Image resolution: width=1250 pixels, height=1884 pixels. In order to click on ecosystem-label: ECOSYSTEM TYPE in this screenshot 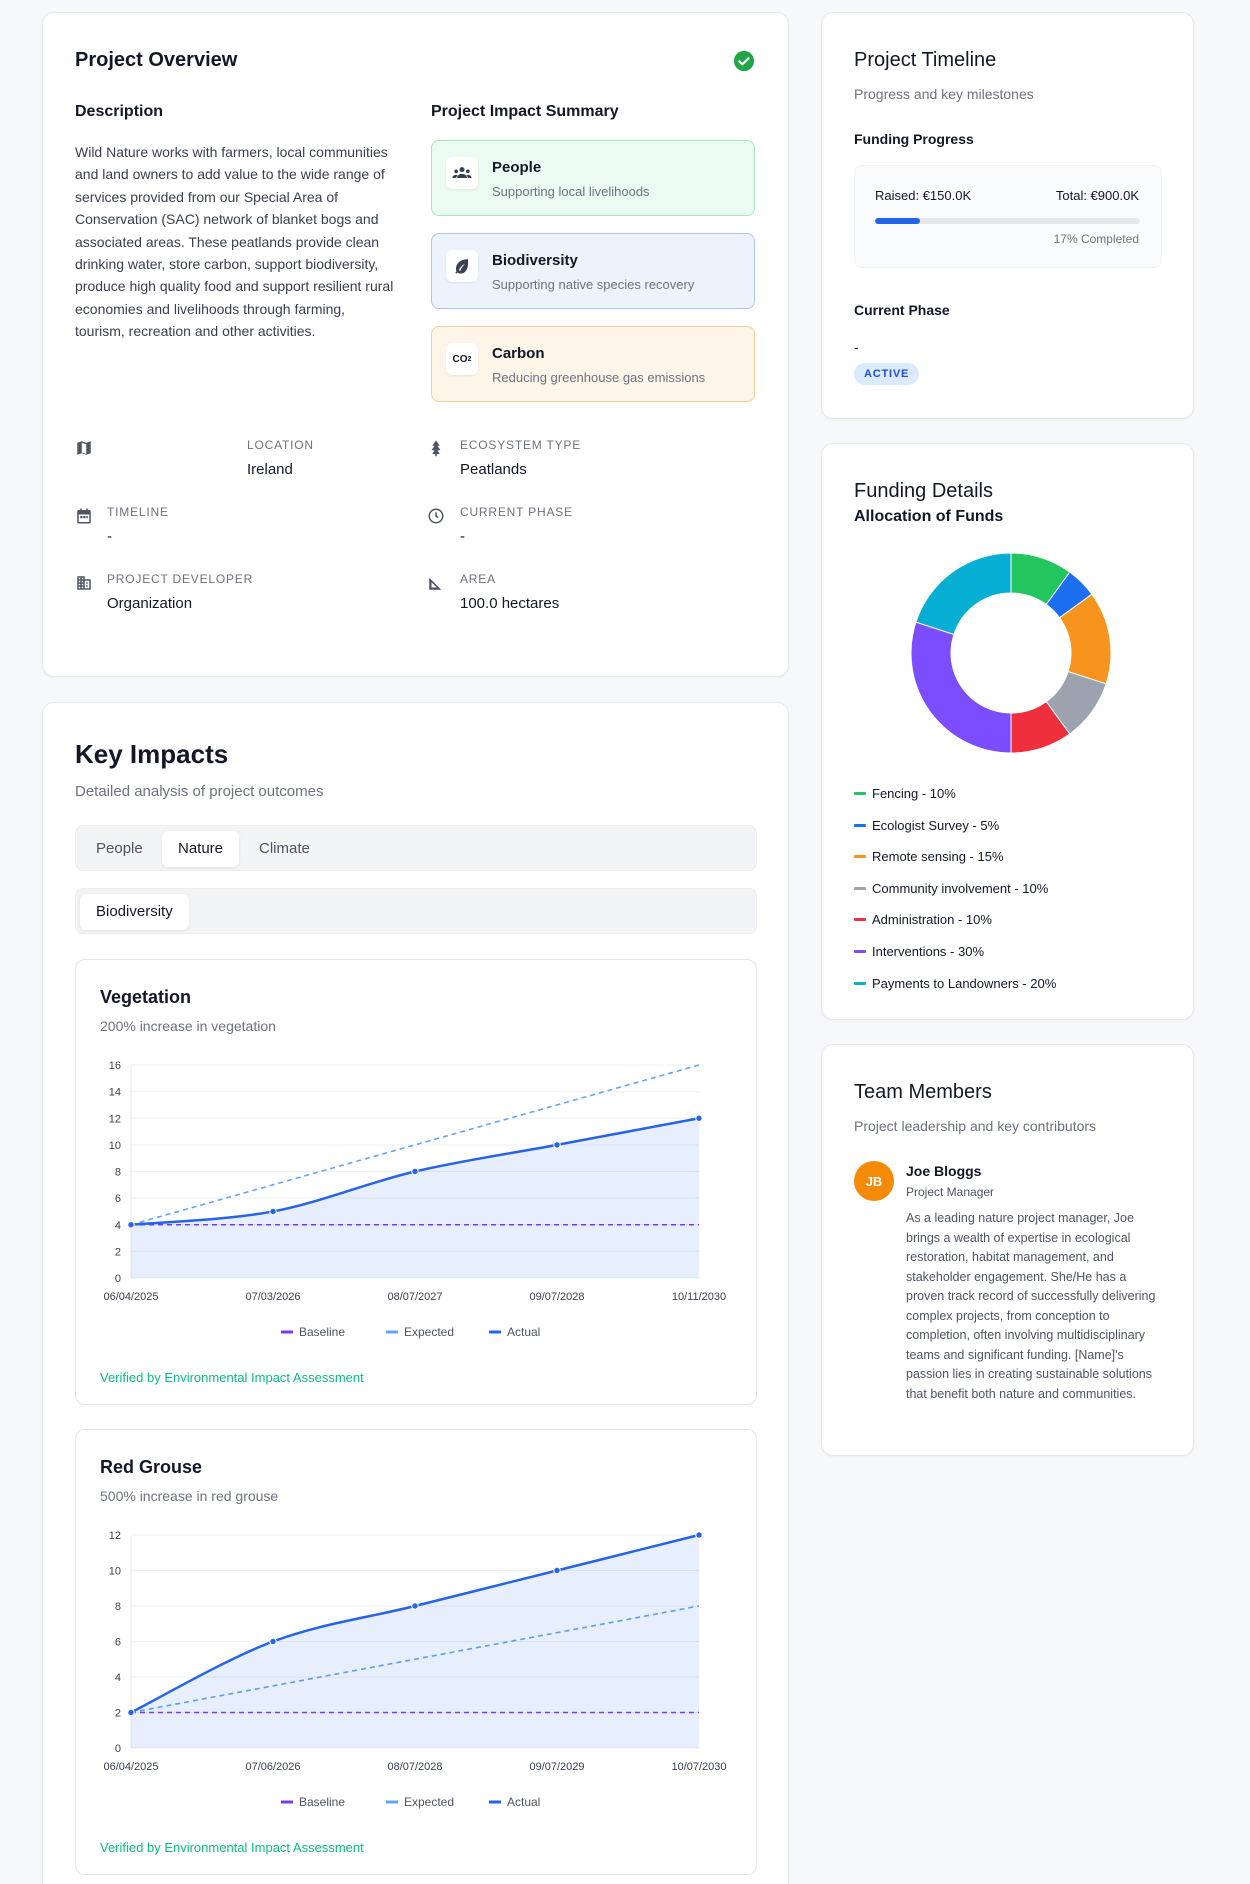, I will do `click(521, 445)`.